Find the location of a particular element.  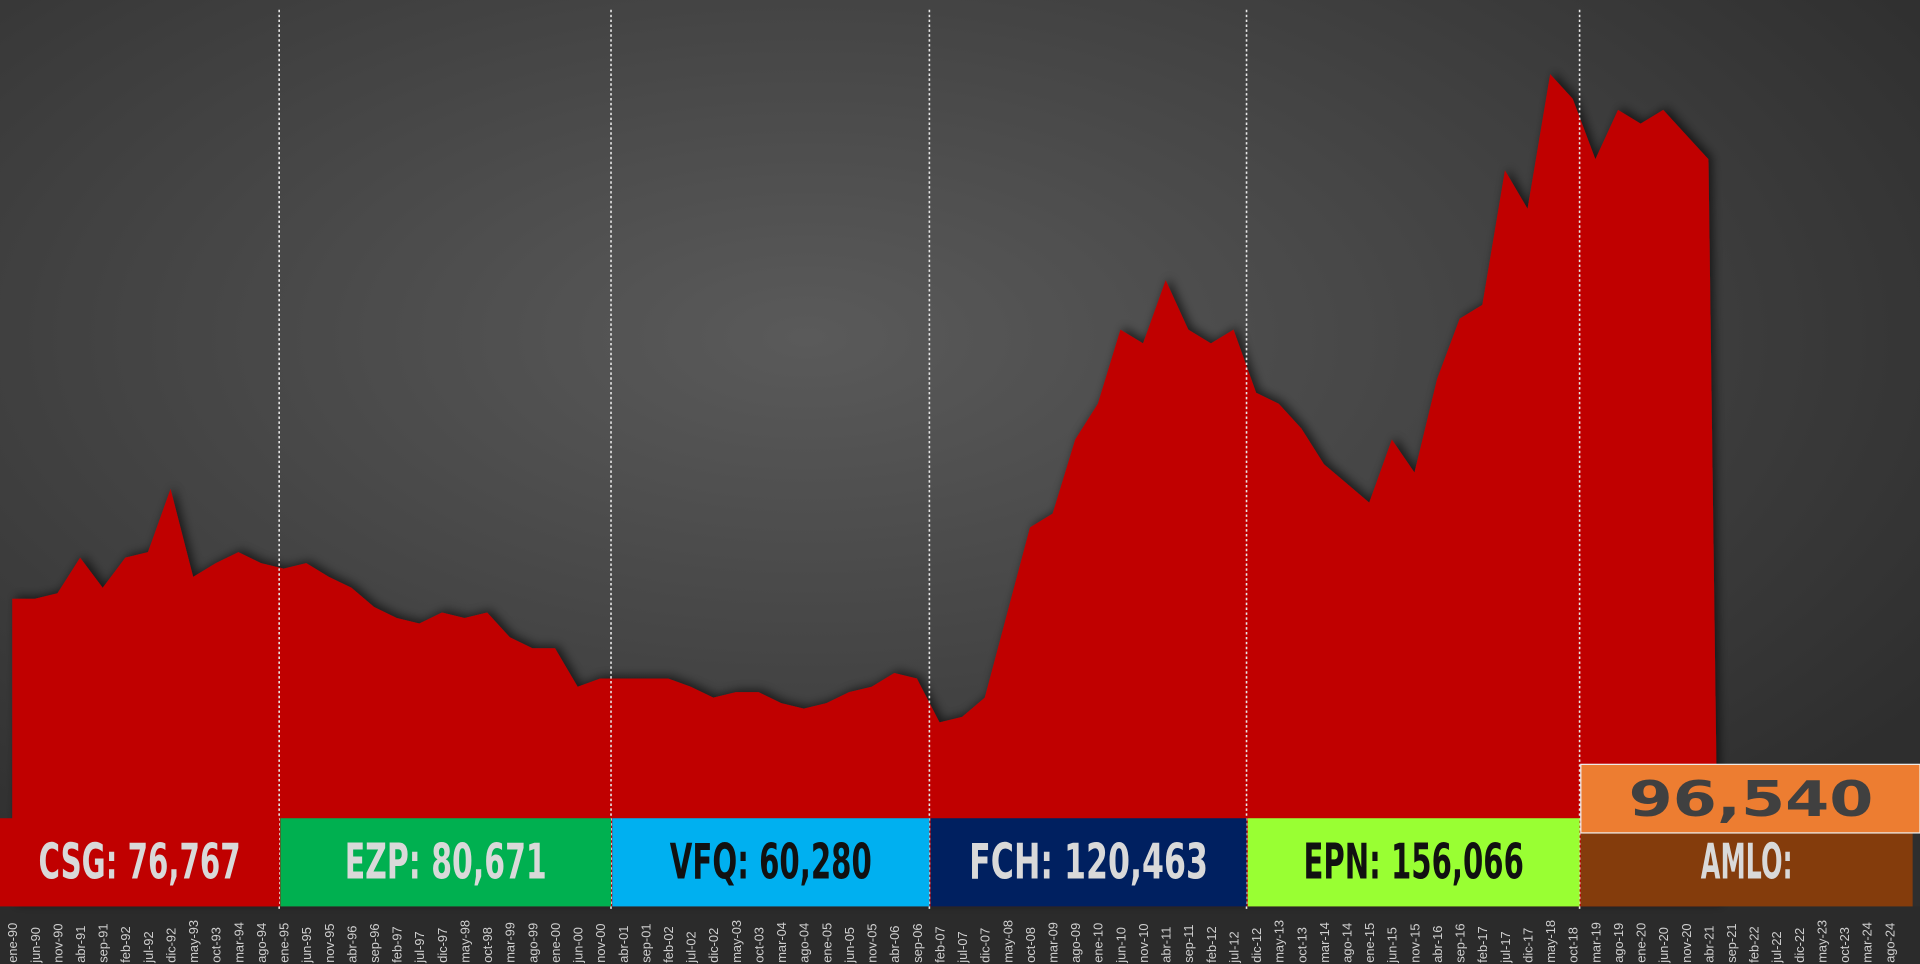

period-label: CSG: 76,767 is located at coordinates (140, 861).